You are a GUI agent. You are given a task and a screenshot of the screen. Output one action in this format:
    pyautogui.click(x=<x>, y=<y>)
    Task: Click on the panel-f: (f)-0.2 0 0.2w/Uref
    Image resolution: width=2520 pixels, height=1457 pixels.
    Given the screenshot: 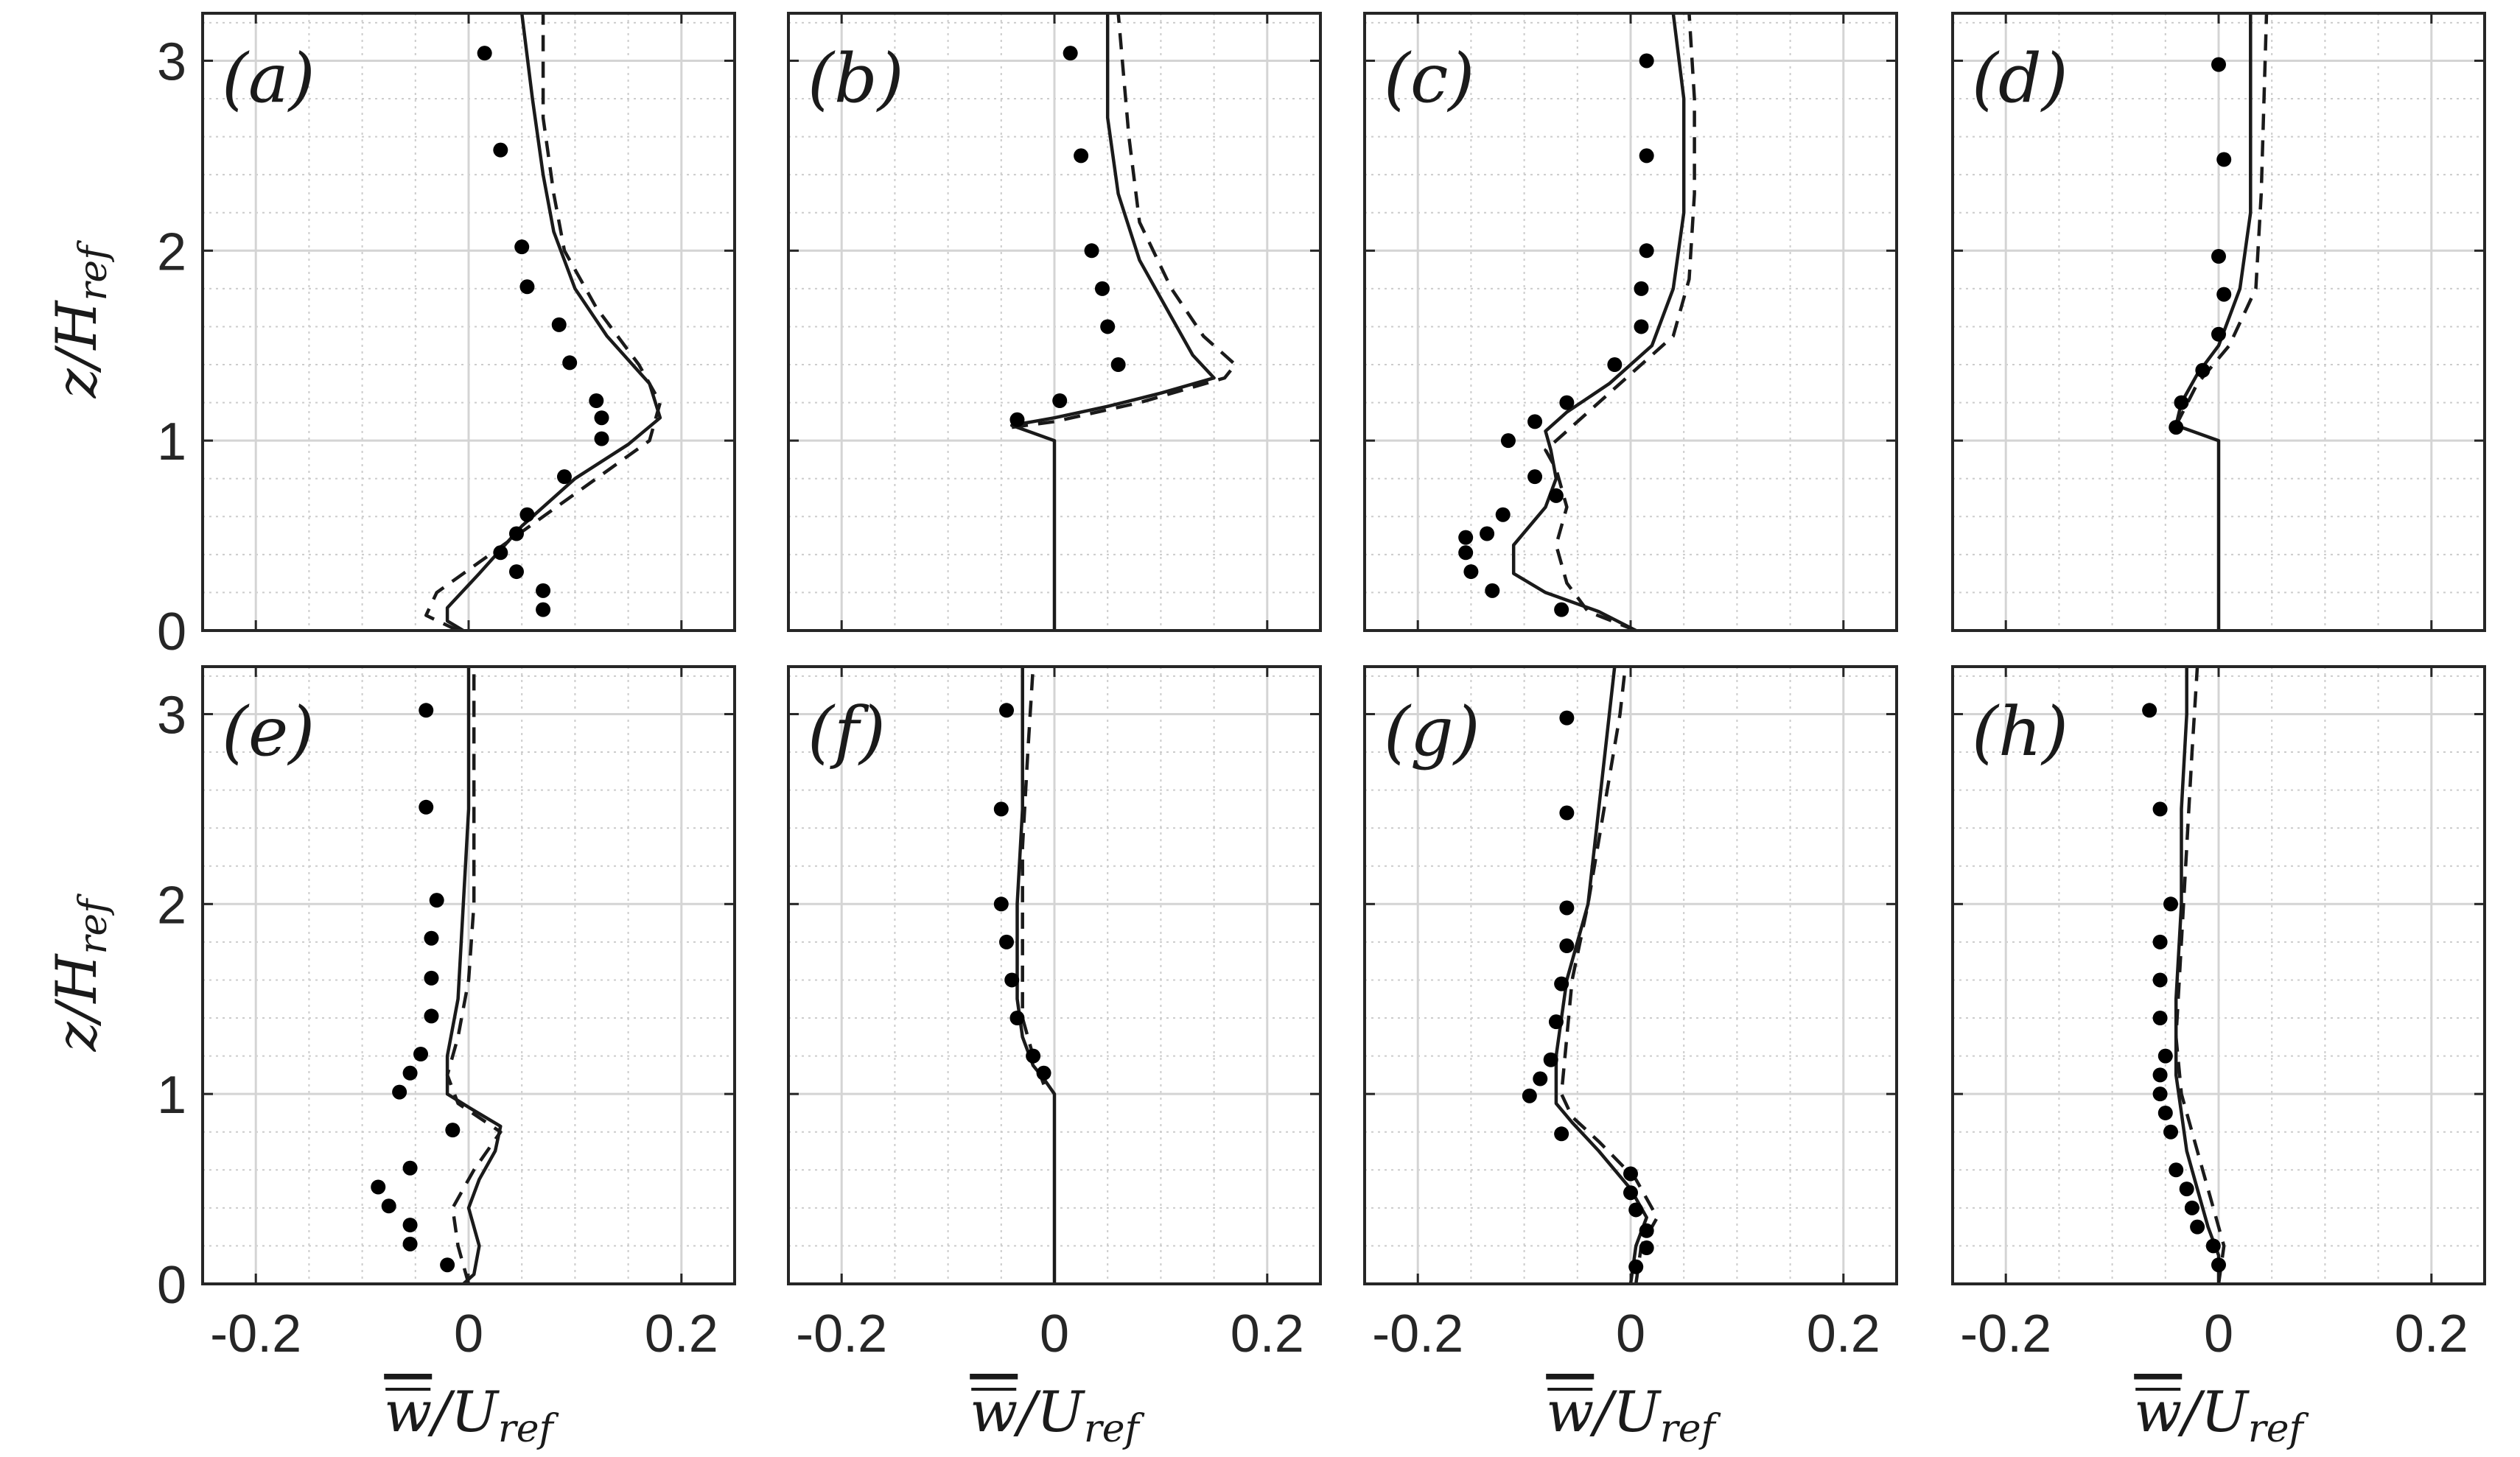 What is the action you would take?
    pyautogui.click(x=1054, y=1058)
    